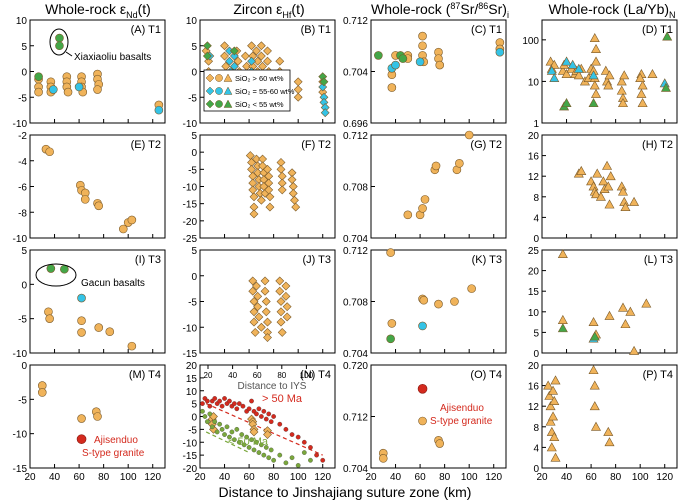 The height and width of the screenshot is (503, 700). I want to click on panel-M: -15 -10 -5 0 20 40 60 80 100 120 (M) T4, so click(89, 422).